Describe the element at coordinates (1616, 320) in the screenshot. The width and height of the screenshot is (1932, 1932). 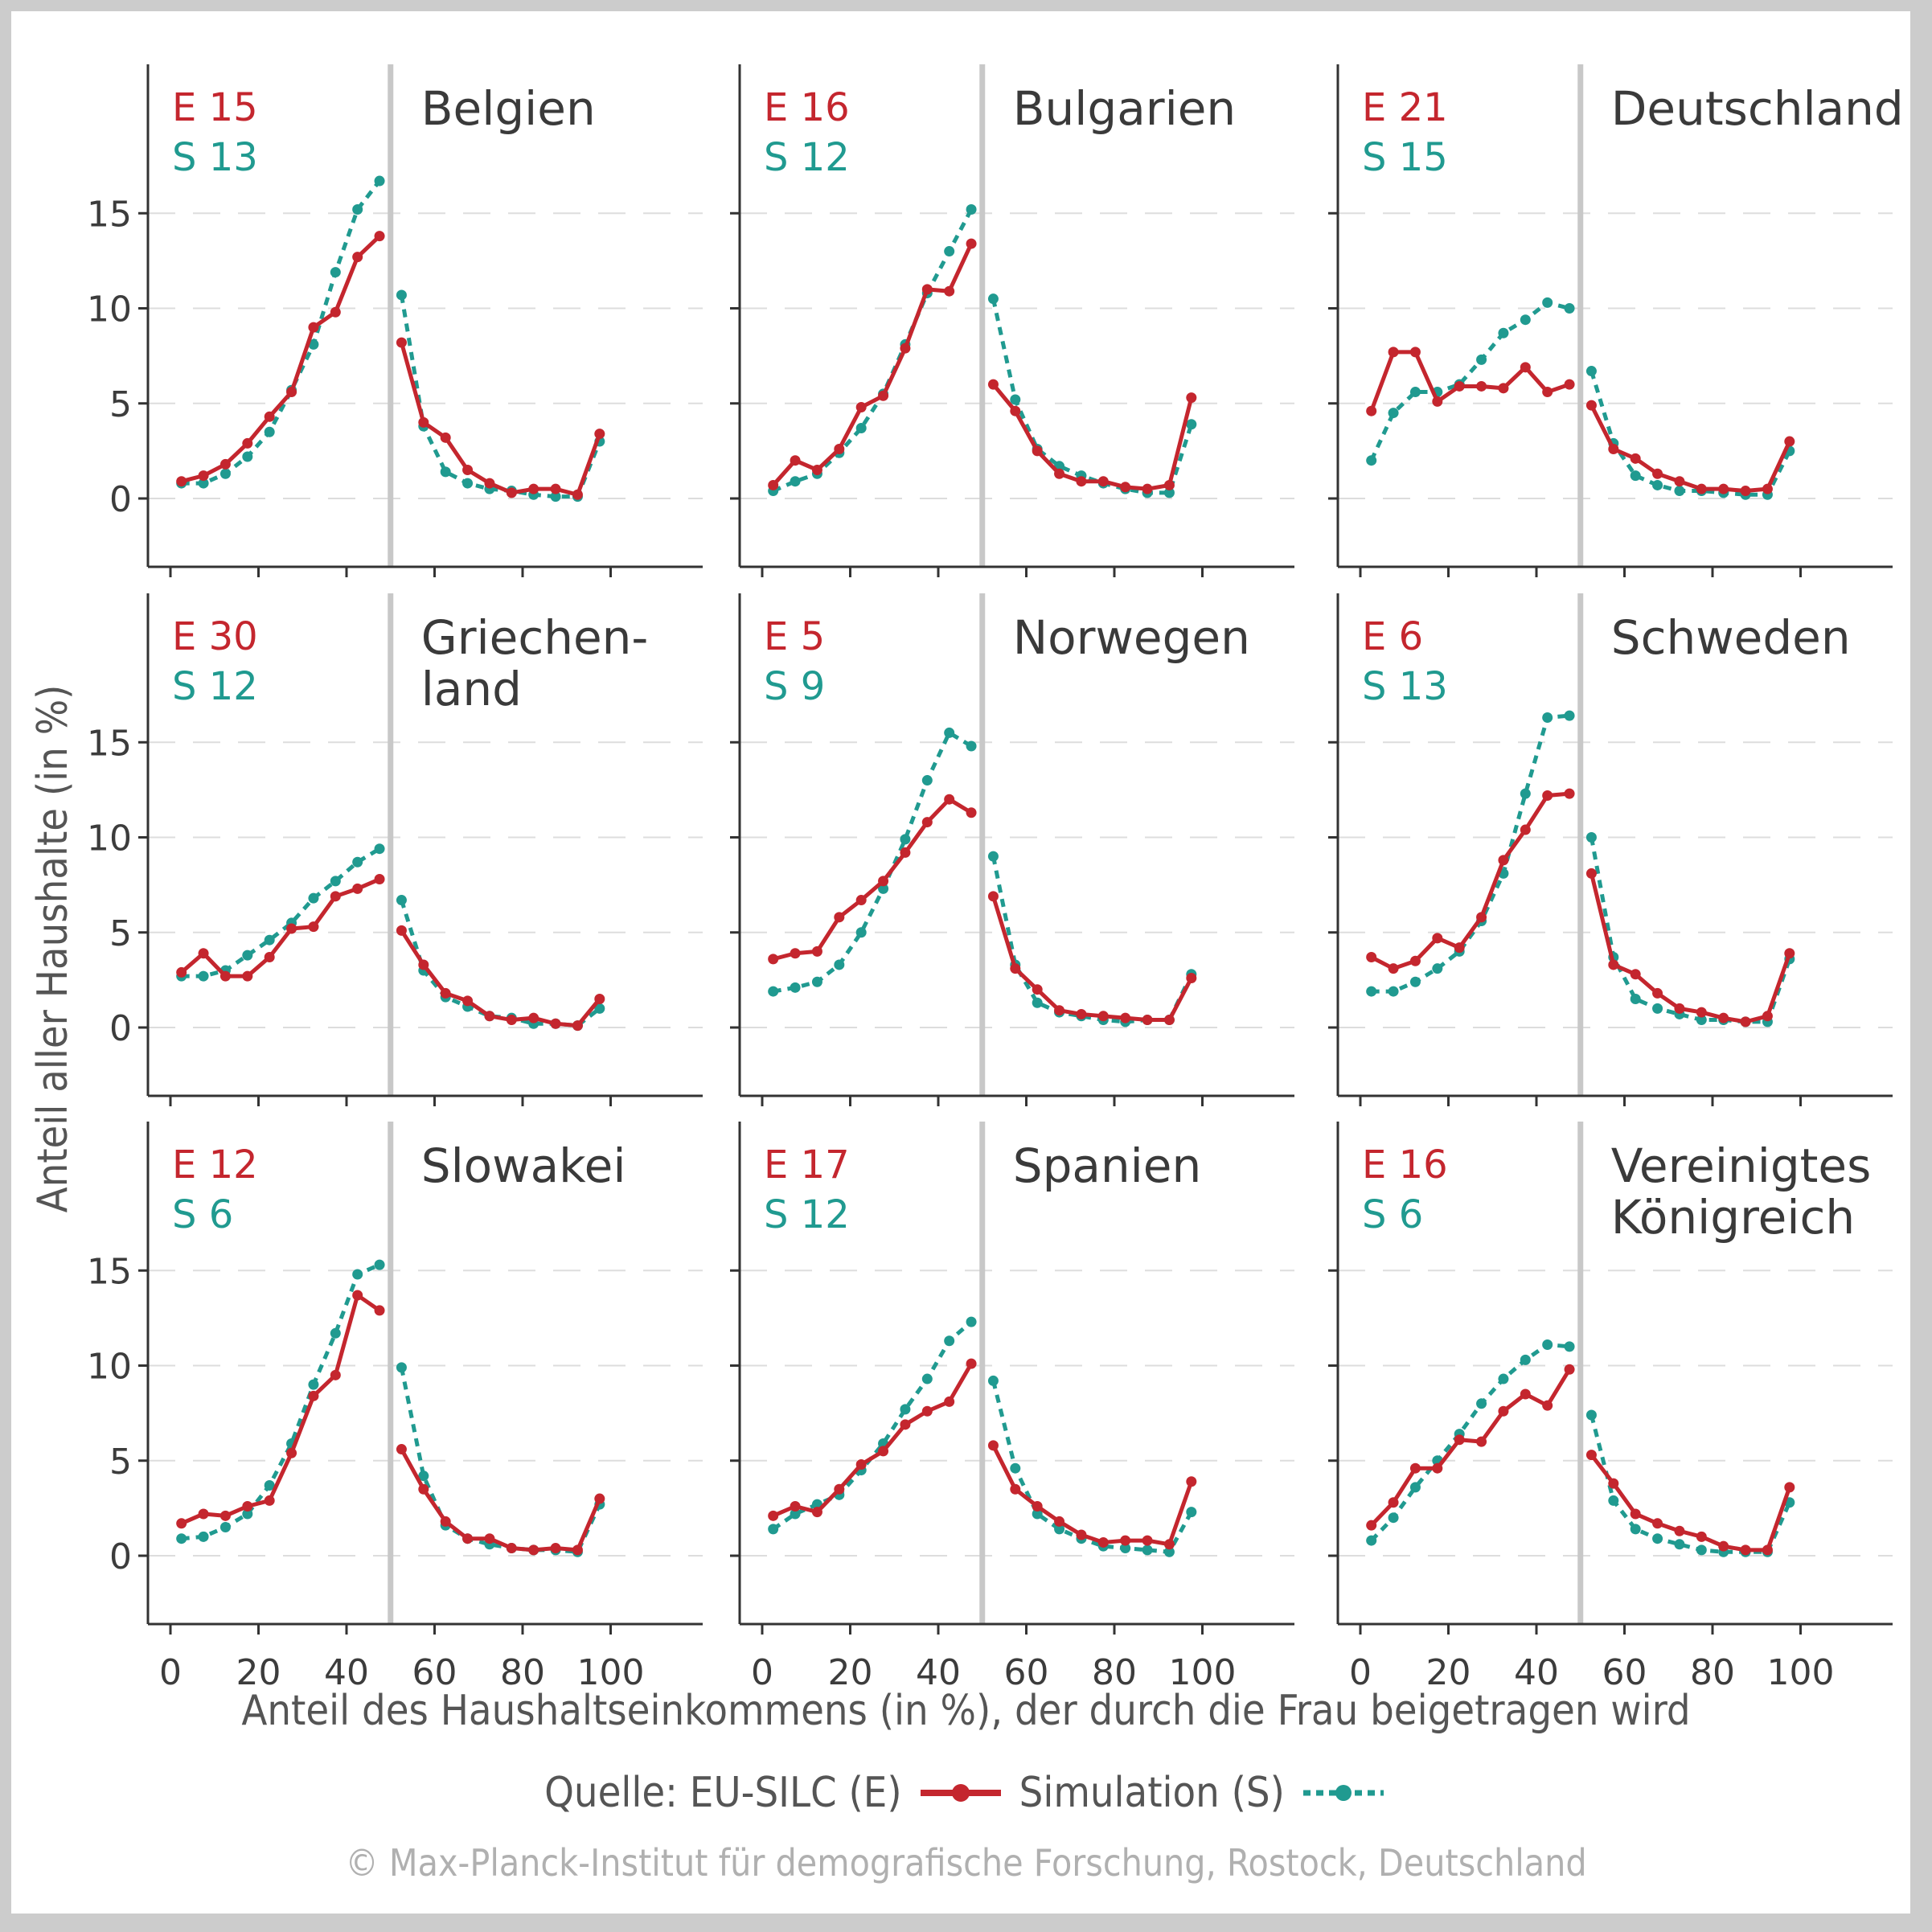
I see `panel-deutschland: Deutschland E 21 S 15` at that location.